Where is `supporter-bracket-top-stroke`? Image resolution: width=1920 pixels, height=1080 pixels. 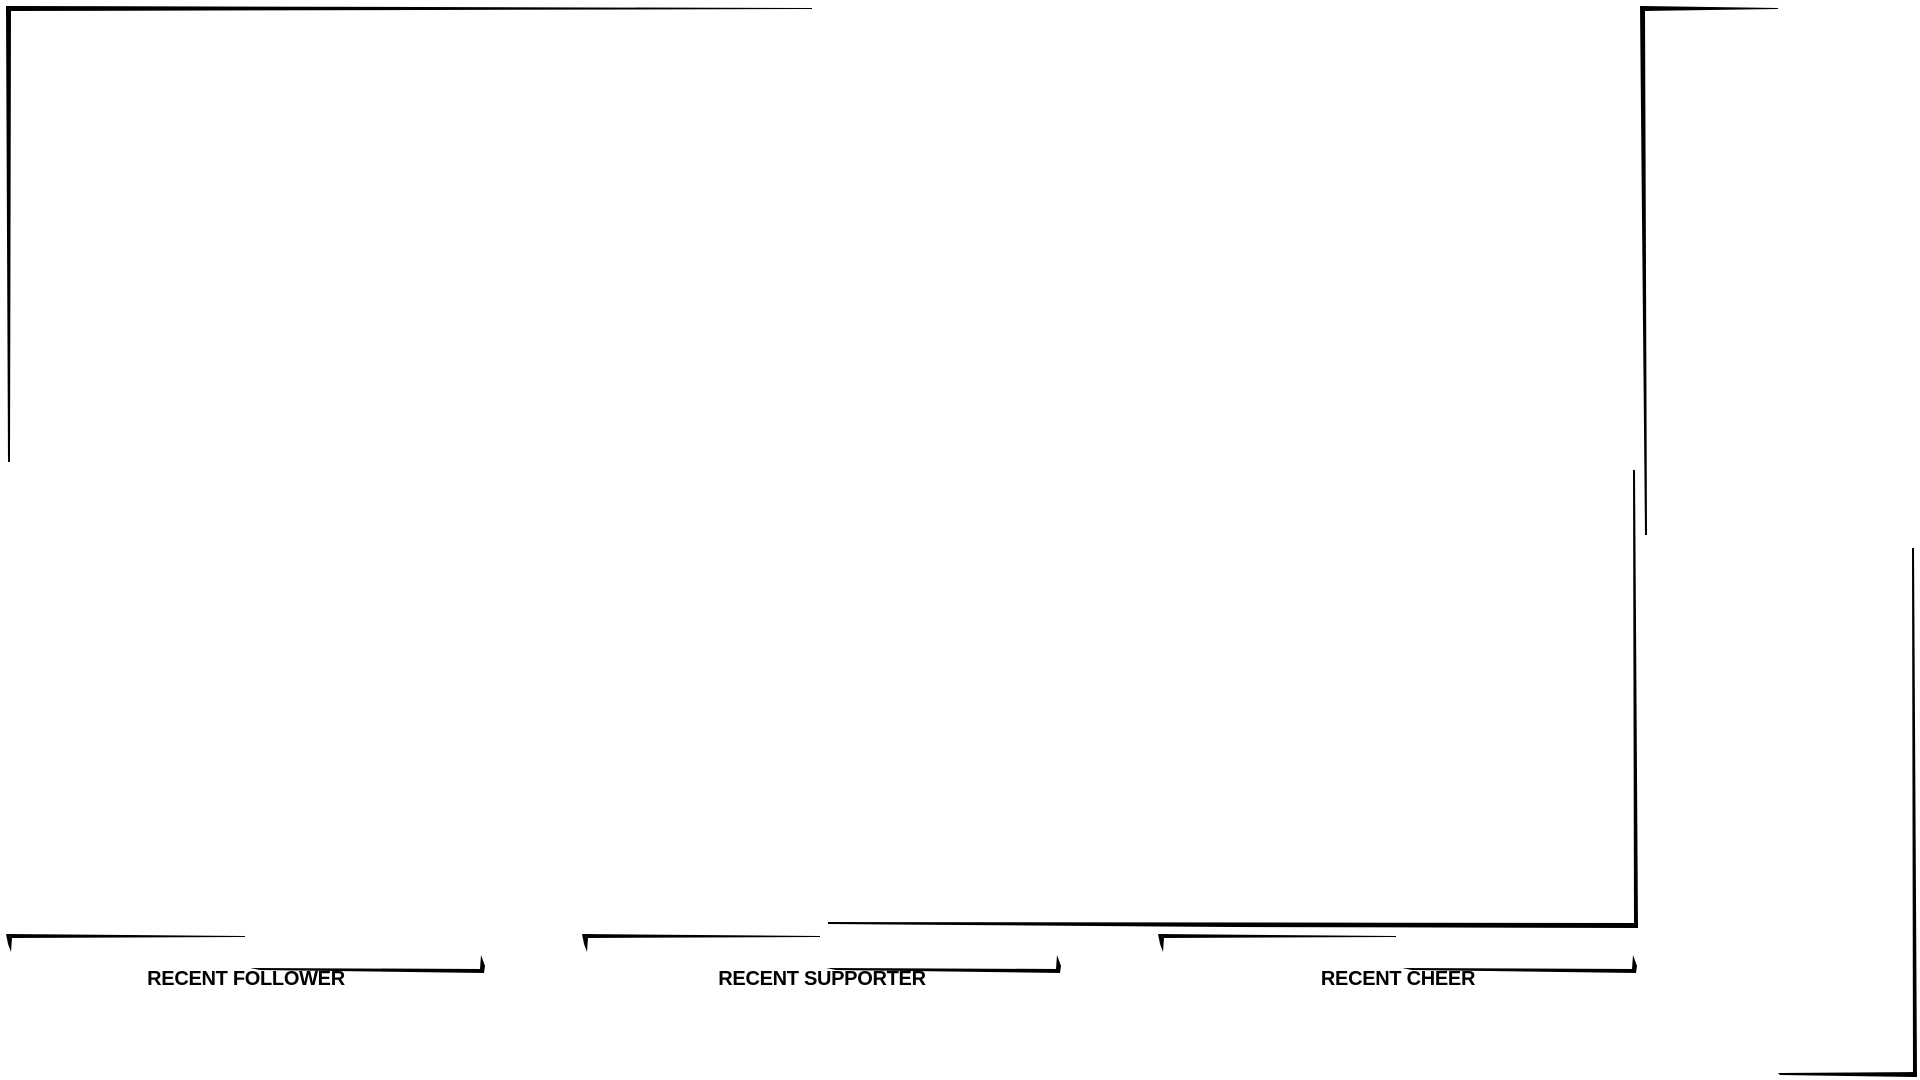 supporter-bracket-top-stroke is located at coordinates (701, 936).